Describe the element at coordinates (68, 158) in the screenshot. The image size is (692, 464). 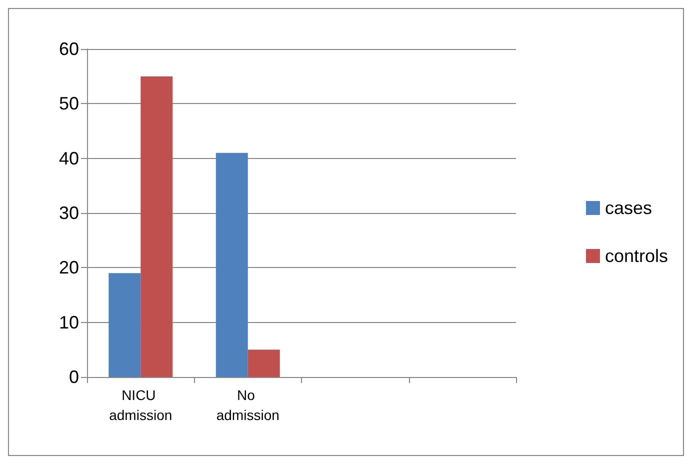
I see `y-tick-label: 40` at that location.